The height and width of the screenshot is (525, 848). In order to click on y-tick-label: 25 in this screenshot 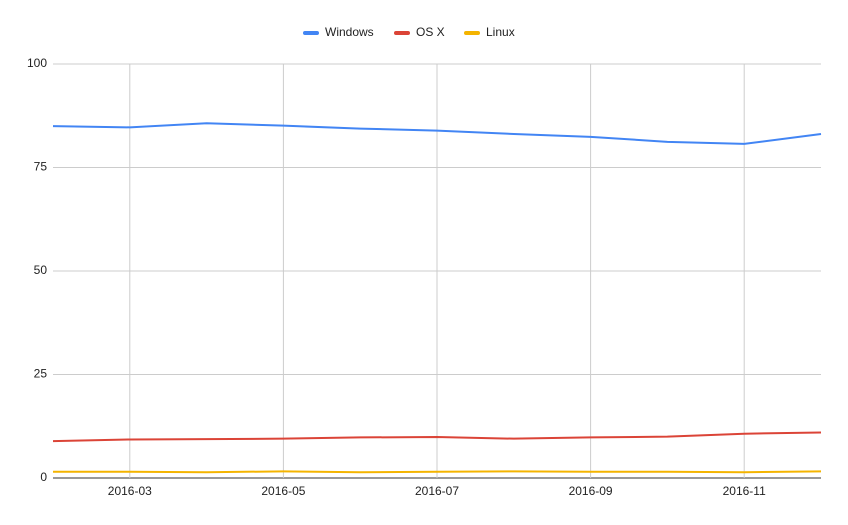, I will do `click(41, 374)`.